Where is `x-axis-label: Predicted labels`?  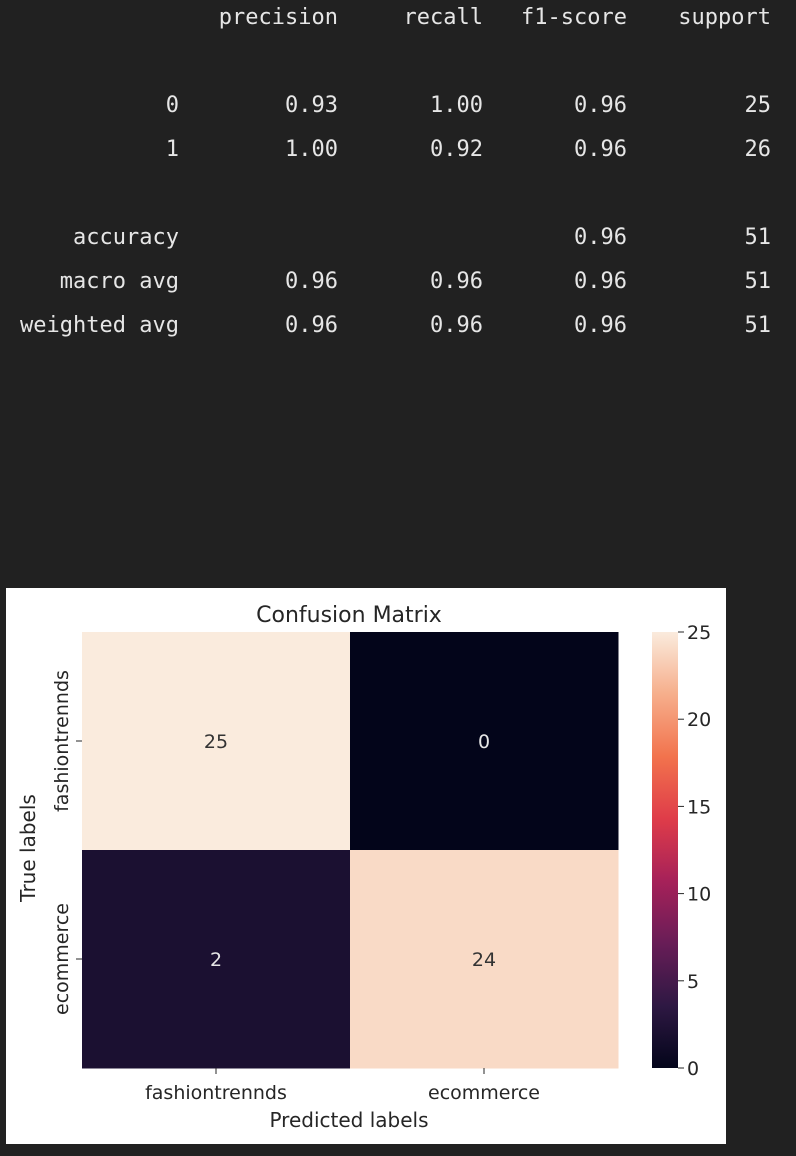 x-axis-label: Predicted labels is located at coordinates (348, 1120).